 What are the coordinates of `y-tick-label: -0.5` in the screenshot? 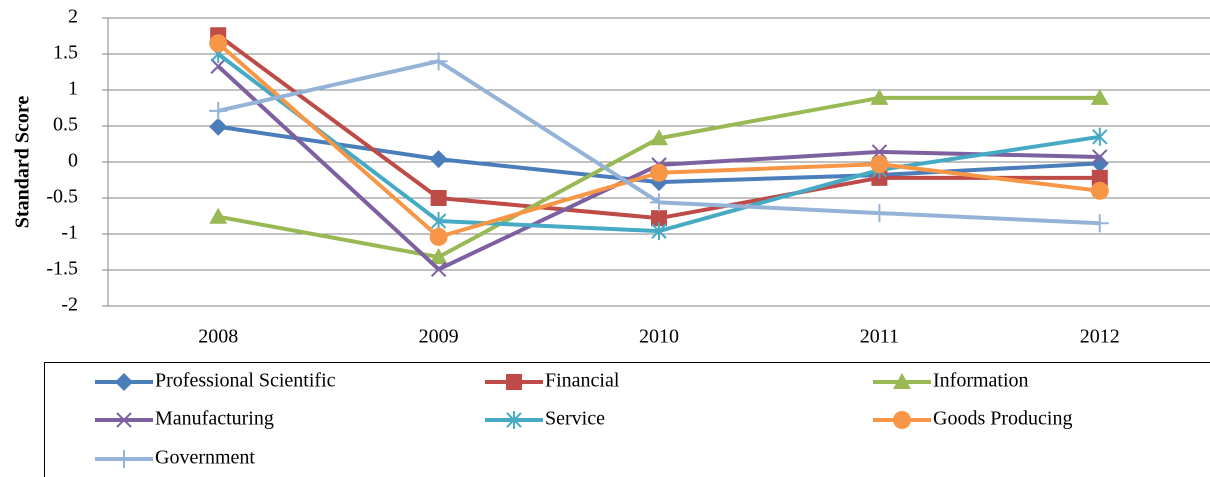 It's located at (62, 197).